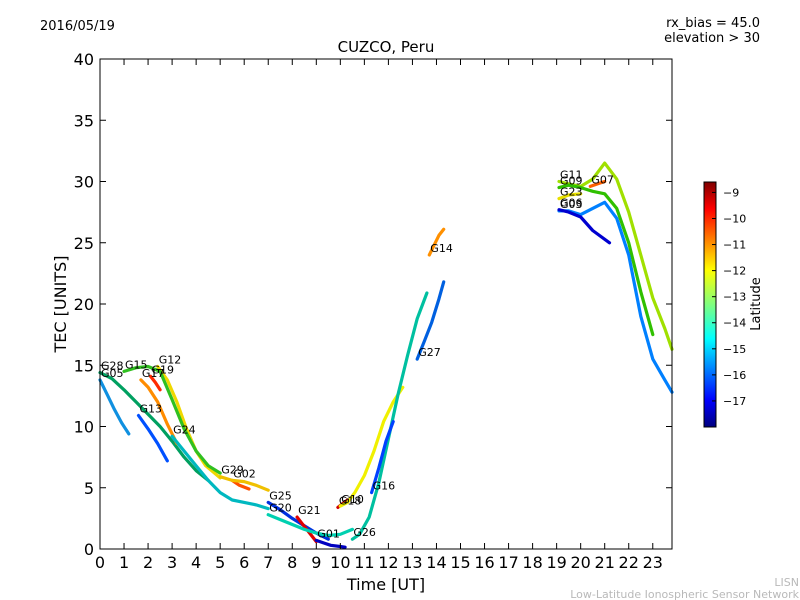 This screenshot has width=800, height=600. I want to click on series-line-g13, so click(152, 438).